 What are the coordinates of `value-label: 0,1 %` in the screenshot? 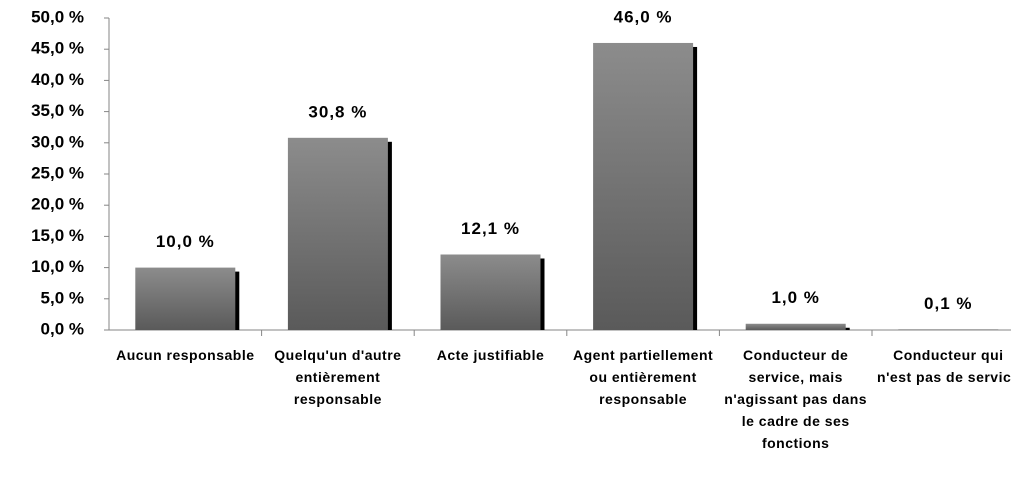 It's located at (948, 303).